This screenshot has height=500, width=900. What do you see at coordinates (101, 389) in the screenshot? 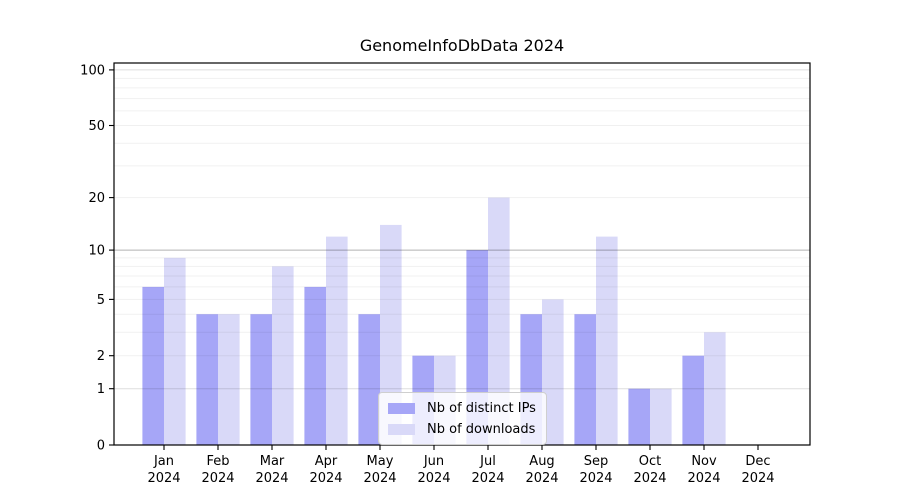
I see `y-tick-label: 1` at bounding box center [101, 389].